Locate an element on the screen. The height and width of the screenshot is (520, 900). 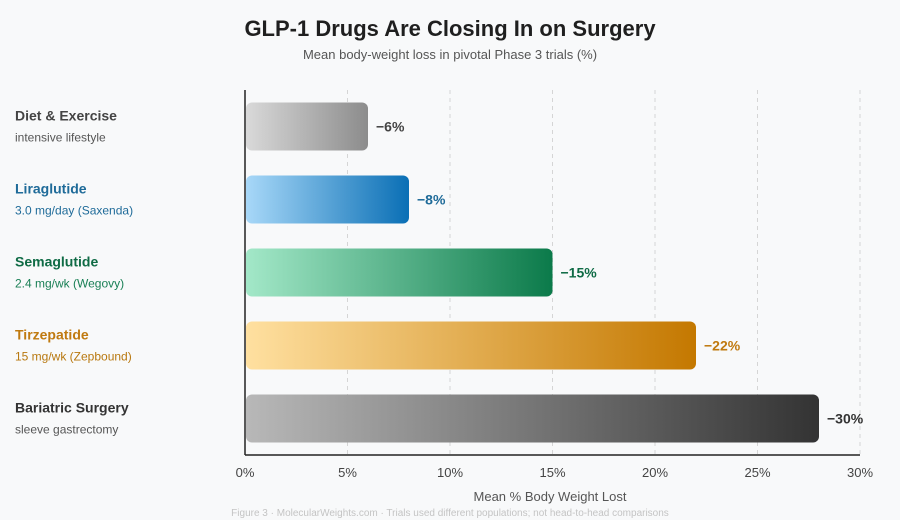
category-sublabel: sleeve gastrectomy is located at coordinates (66, 430).